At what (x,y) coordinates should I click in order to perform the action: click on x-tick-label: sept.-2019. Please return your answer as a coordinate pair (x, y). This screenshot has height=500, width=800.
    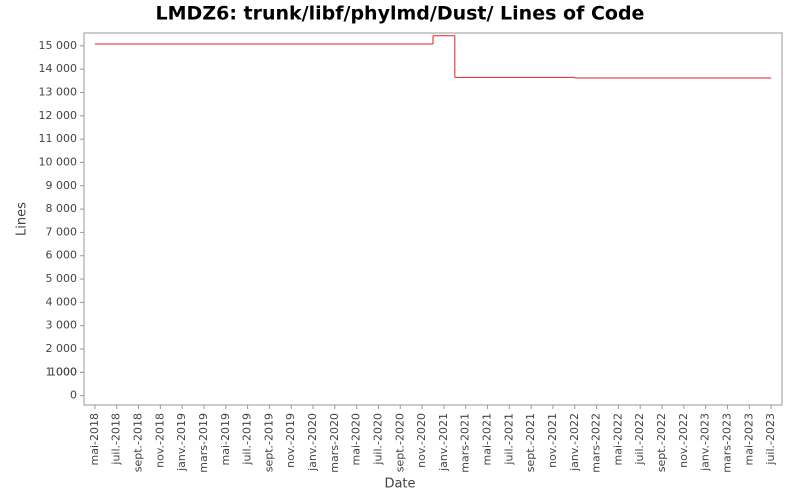
    Looking at the image, I should click on (268, 442).